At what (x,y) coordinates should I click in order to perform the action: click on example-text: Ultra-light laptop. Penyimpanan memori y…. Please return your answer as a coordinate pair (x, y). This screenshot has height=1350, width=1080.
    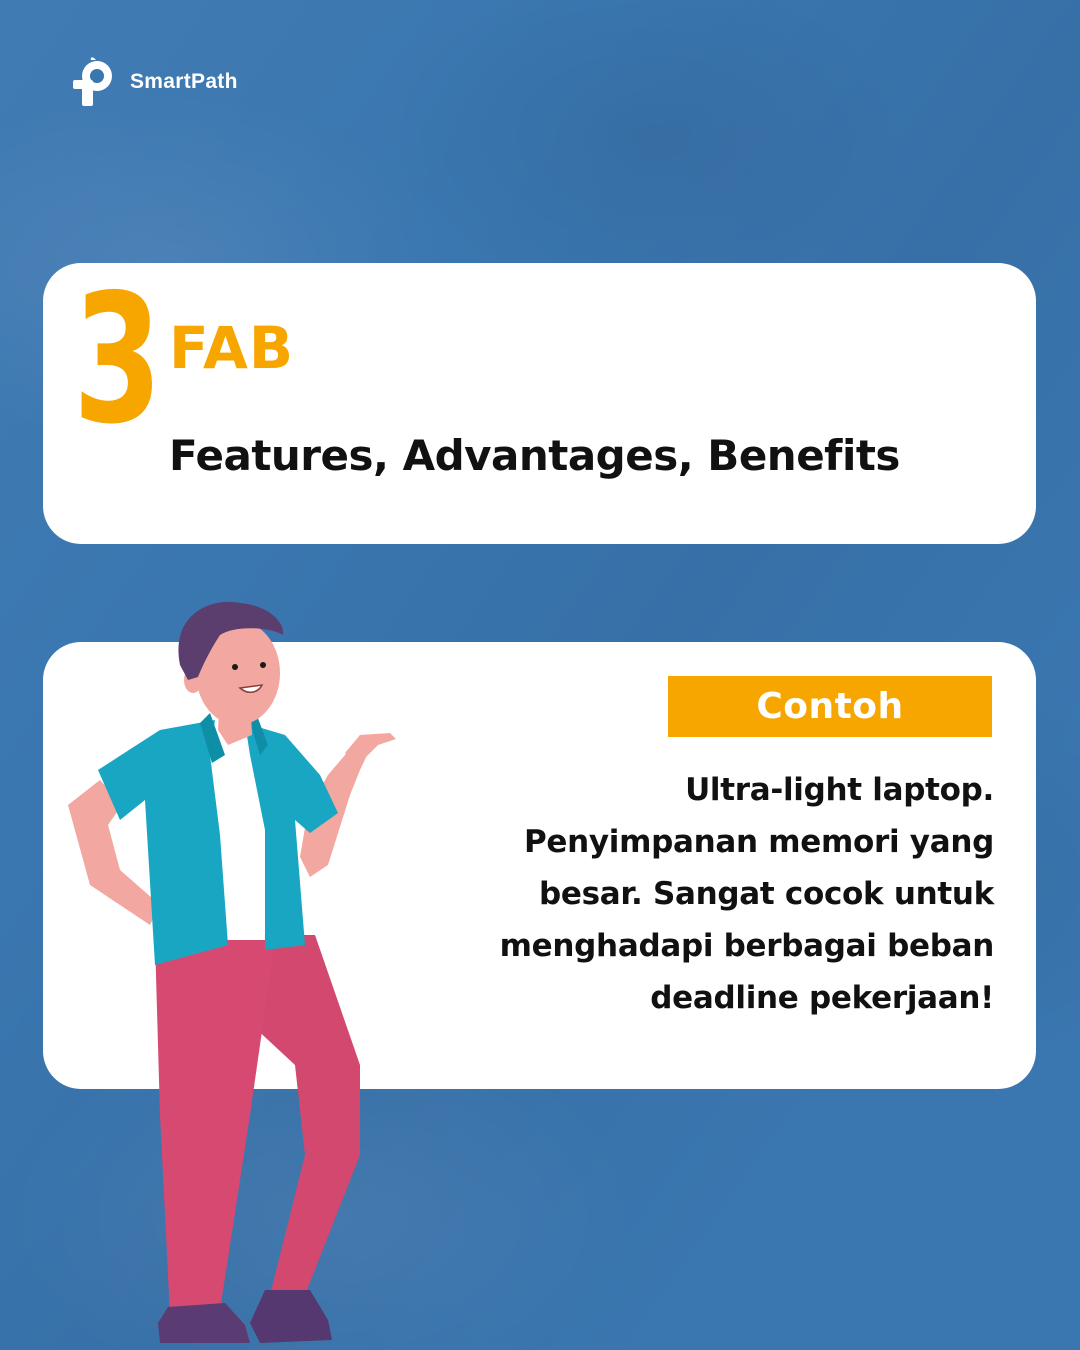
    Looking at the image, I should click on (694, 894).